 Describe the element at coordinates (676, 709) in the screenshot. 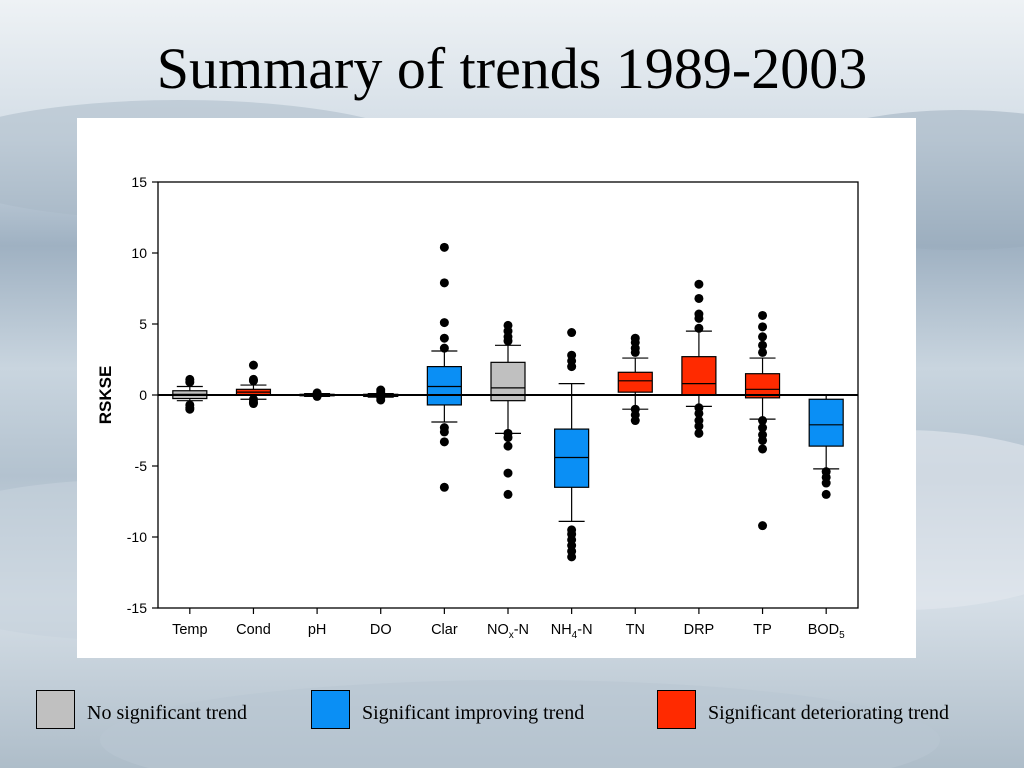

I see `legend-swatch-deteriorating` at that location.